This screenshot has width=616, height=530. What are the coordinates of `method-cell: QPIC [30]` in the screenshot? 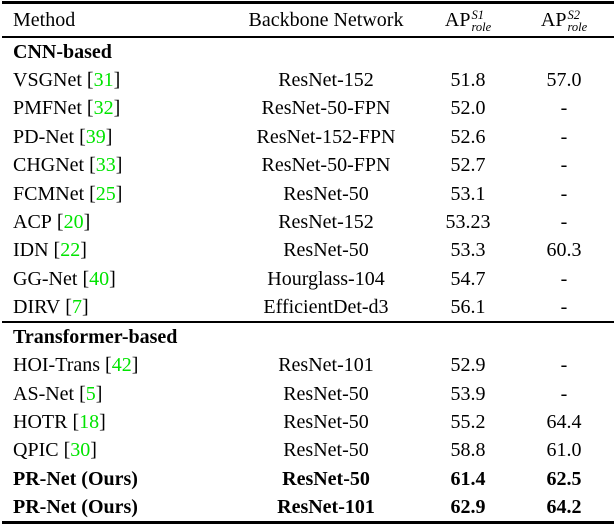 It's located at (114, 450).